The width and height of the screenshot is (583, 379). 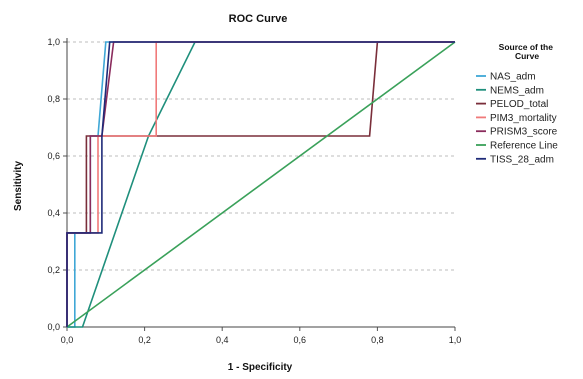 I want to click on y-axis-title: Sensitivity, so click(x=18, y=186).